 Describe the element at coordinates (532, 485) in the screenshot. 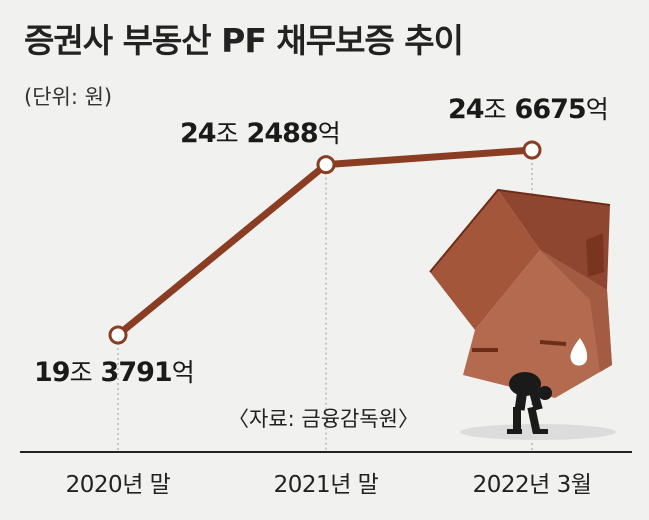

I see `x-tick-label: 2022년 3월` at that location.